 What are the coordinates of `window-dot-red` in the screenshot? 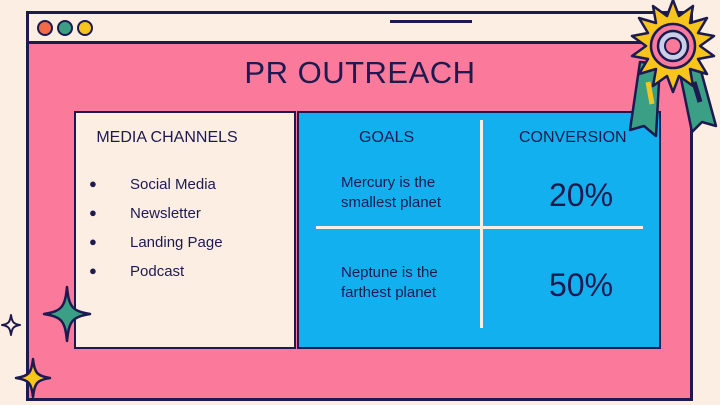 It's located at (45, 28).